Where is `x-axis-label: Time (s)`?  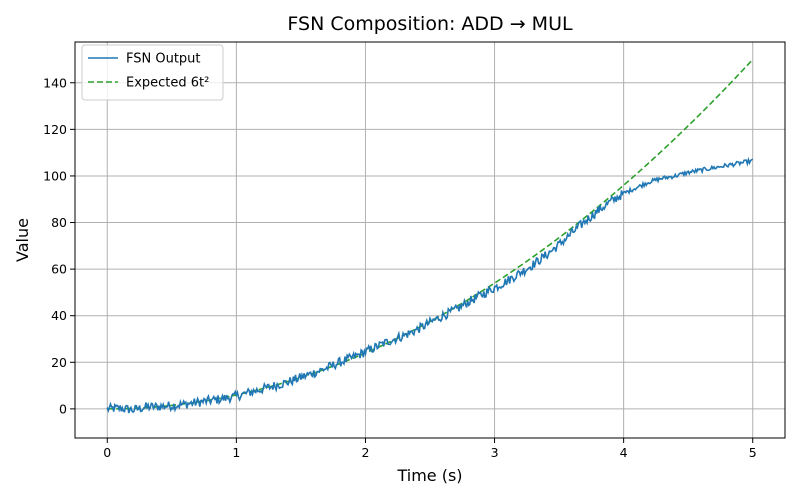 x-axis-label: Time (s) is located at coordinates (429, 475).